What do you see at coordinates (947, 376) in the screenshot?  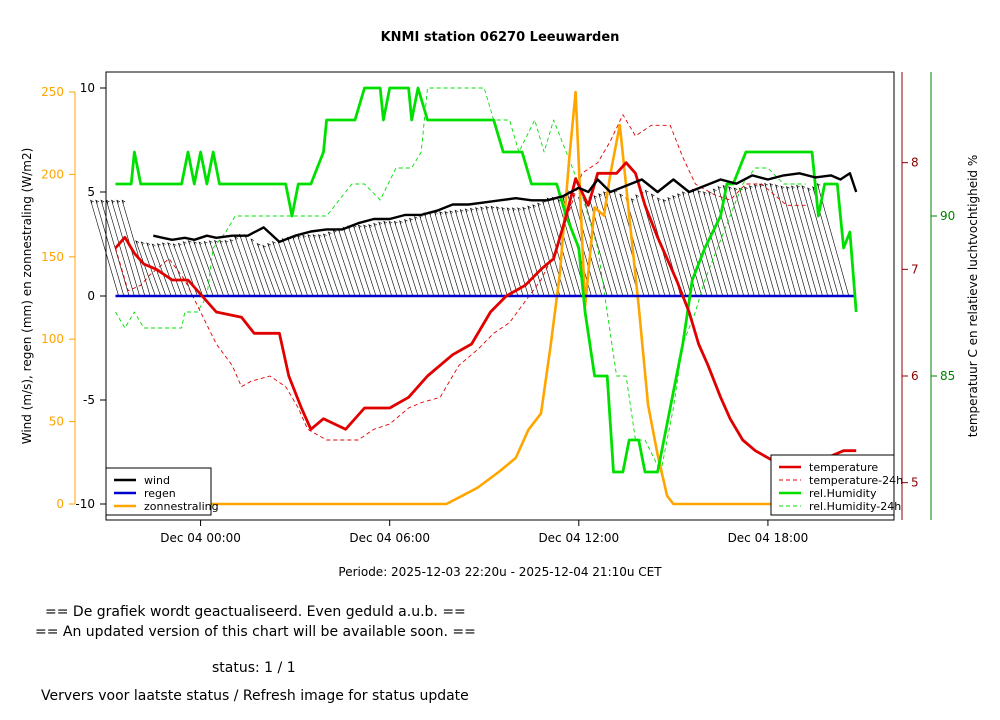 I see `humidity-axis-label: 85` at bounding box center [947, 376].